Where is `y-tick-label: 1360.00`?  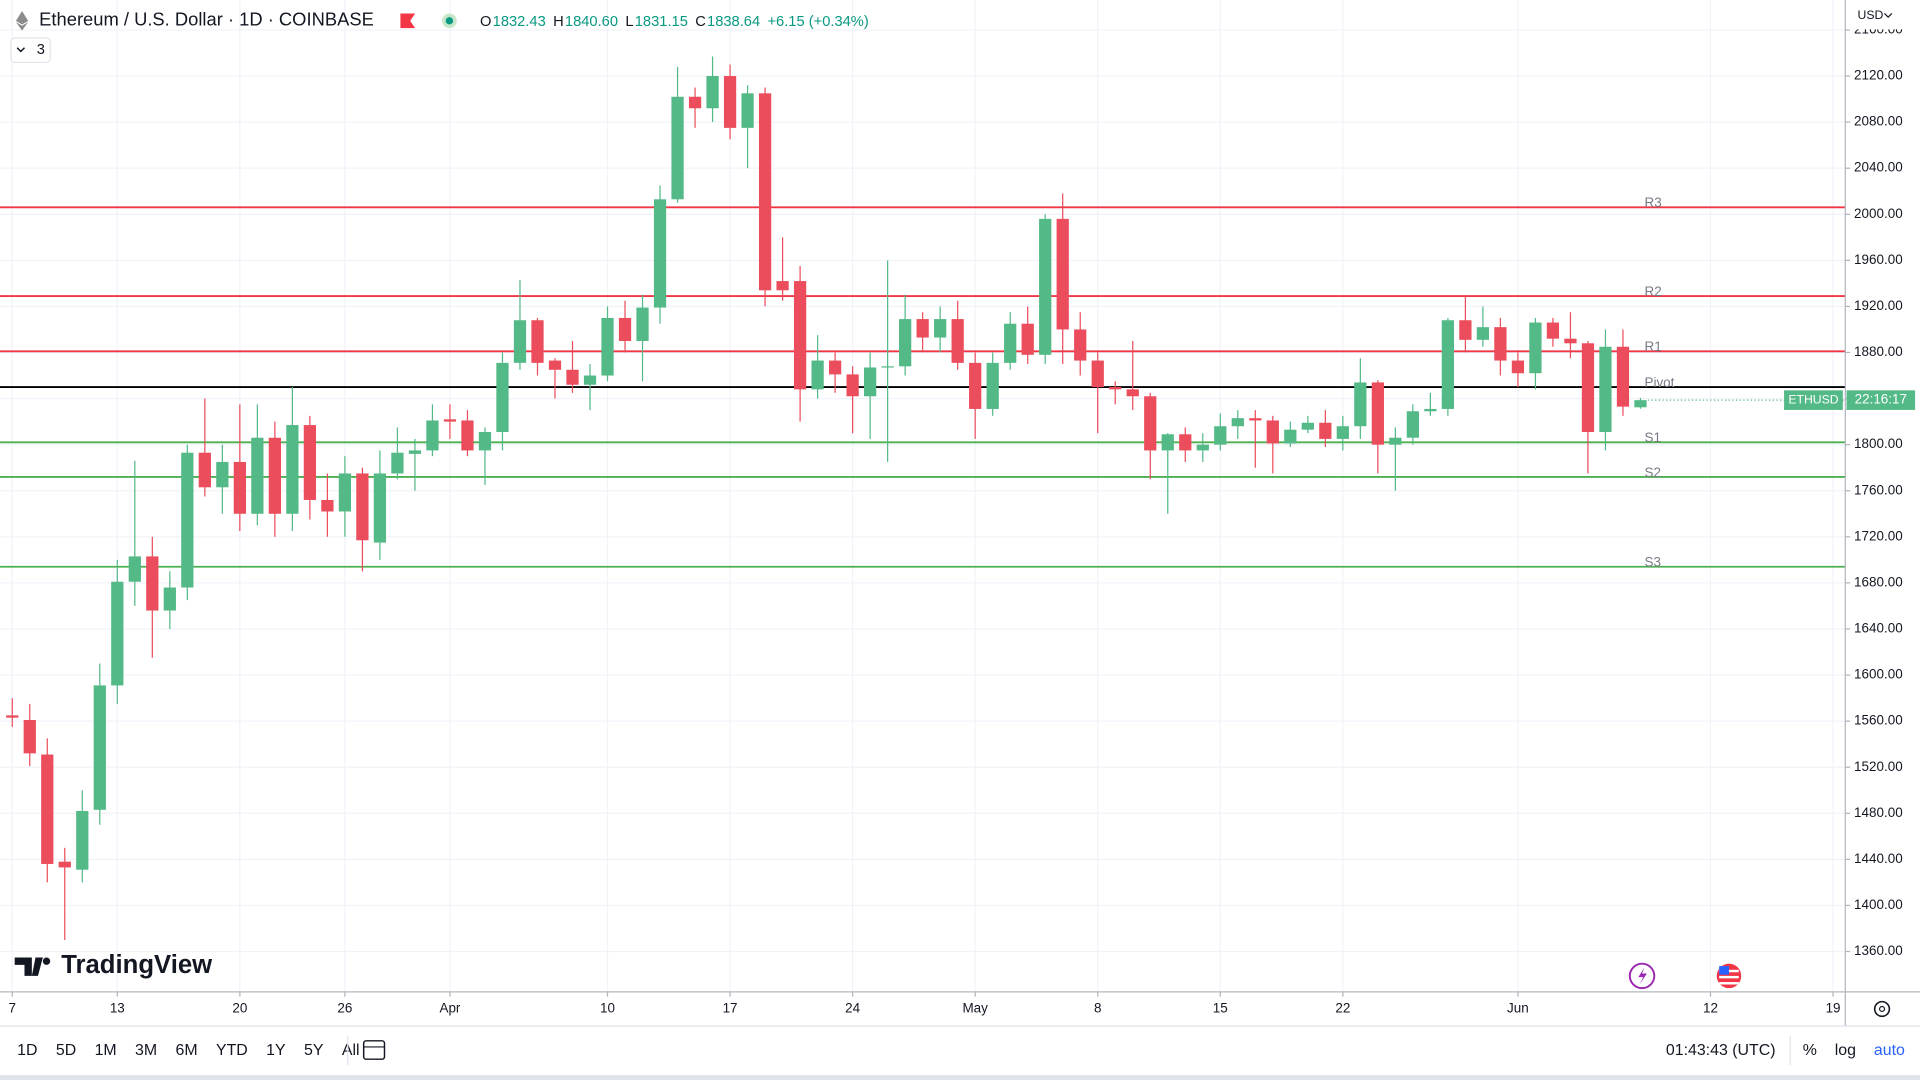
y-tick-label: 1360.00 is located at coordinates (1878, 950).